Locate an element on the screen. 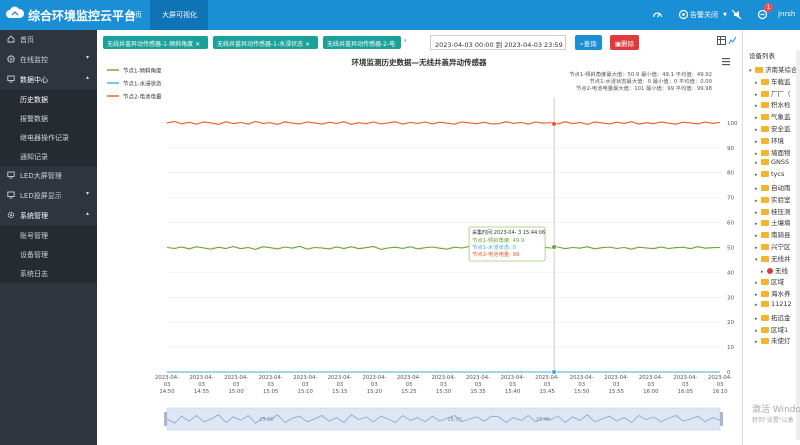 The width and height of the screenshot is (800, 445). device-tree-item: ▸ tycs is located at coordinates (769, 175).